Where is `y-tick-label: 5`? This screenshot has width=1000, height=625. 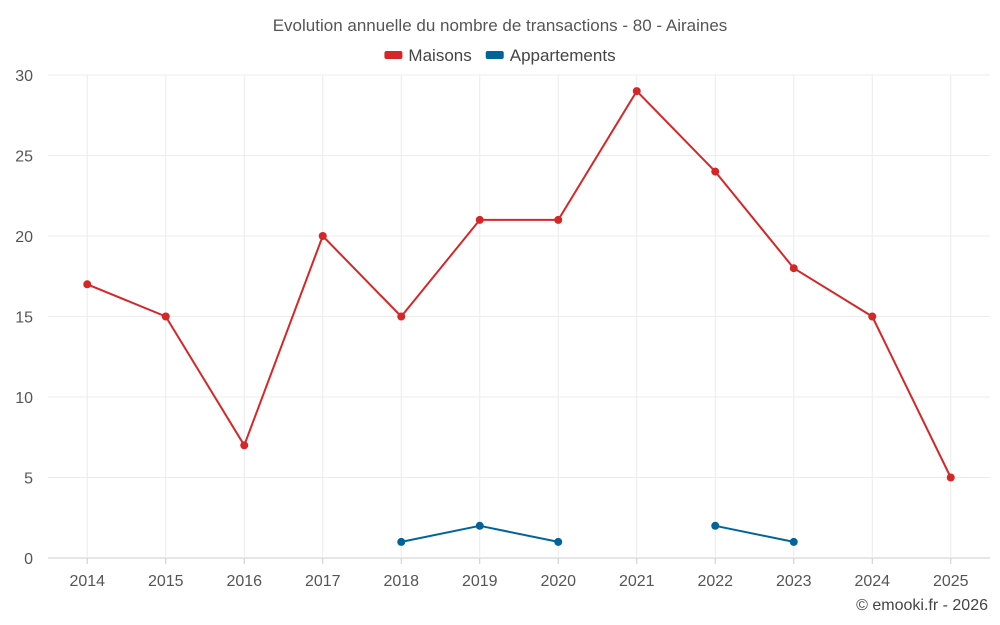 y-tick-label: 5 is located at coordinates (28, 479).